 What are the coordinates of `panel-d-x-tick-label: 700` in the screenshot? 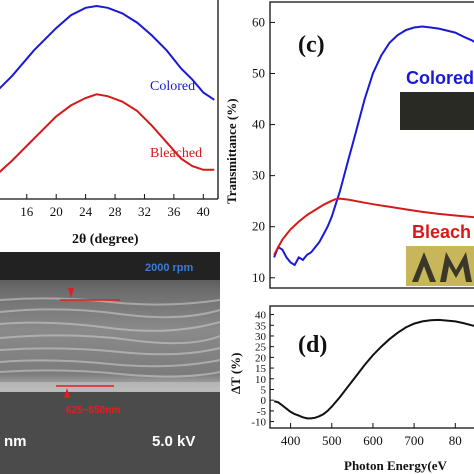 It's located at (414, 440).